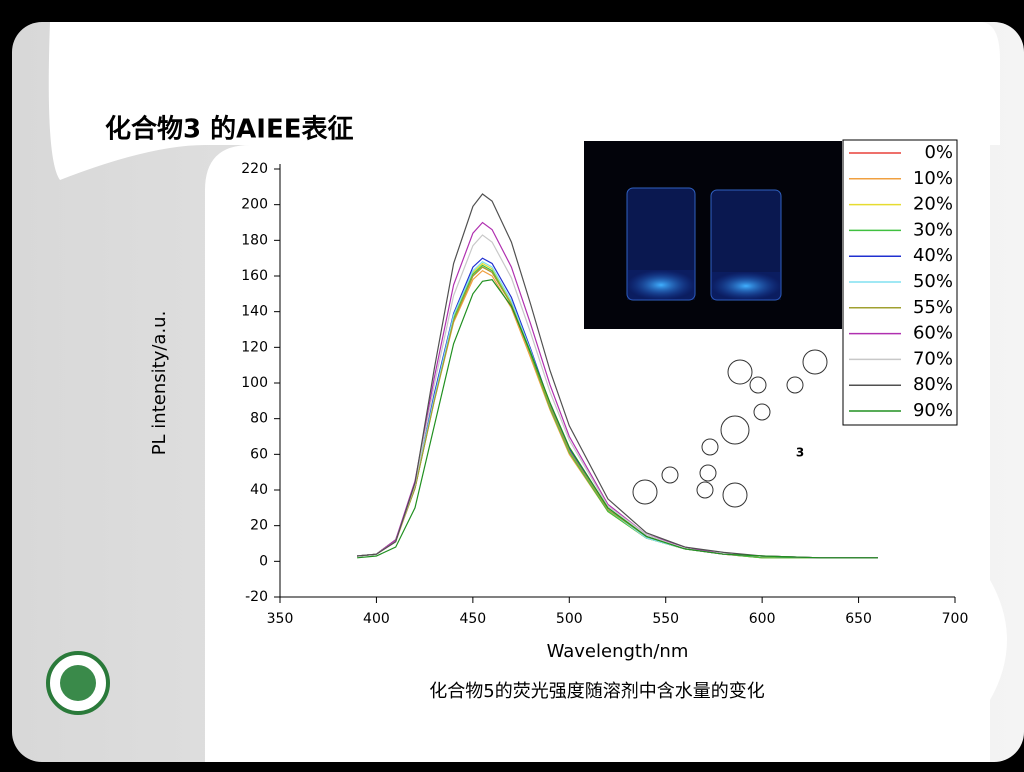 This screenshot has width=1024, height=772. What do you see at coordinates (254, 276) in the screenshot?
I see `y-tick-label: 160` at bounding box center [254, 276].